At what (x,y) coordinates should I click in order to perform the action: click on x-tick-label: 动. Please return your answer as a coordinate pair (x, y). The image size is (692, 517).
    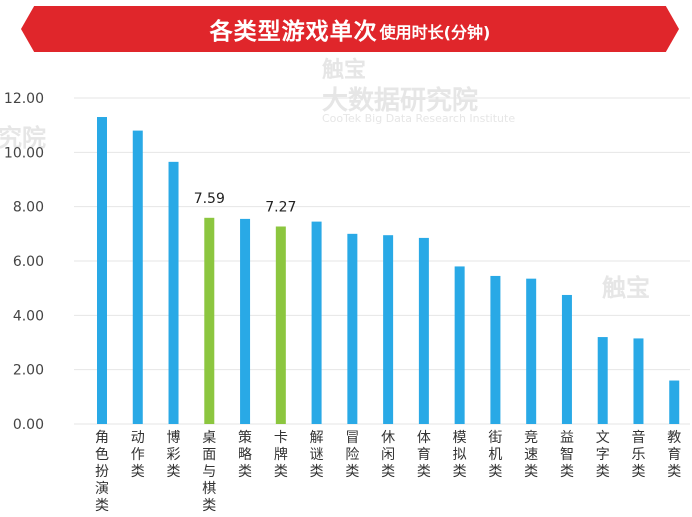
    Looking at the image, I should click on (138, 438).